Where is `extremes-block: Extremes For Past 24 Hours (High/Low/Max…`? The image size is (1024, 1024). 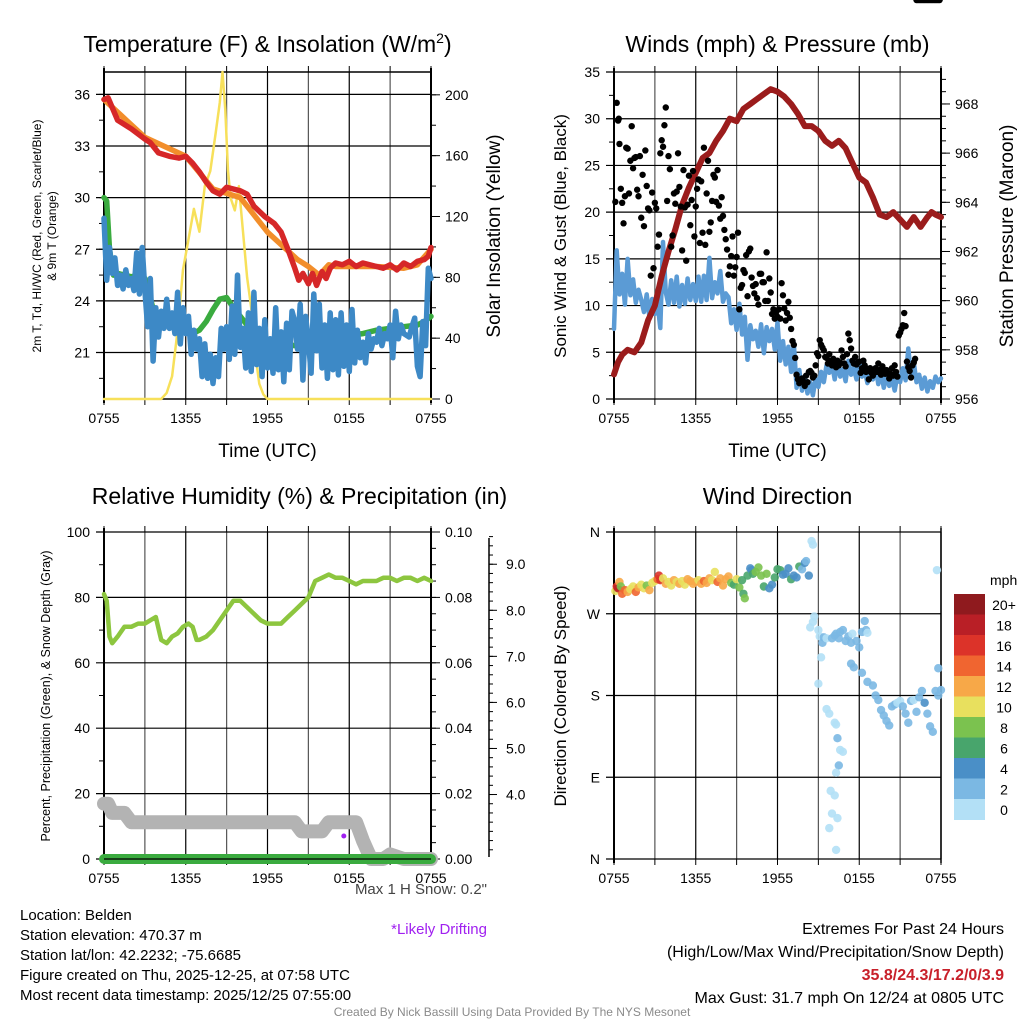
extremes-block: Extremes For Past 24 Hours (High/Low/Max… is located at coordinates (835, 964).